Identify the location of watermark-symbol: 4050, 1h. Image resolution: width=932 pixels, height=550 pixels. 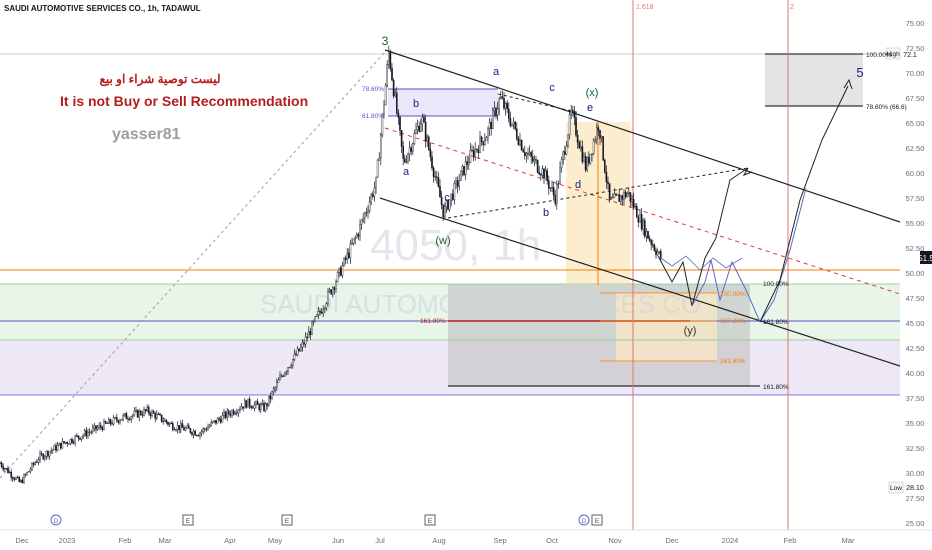
(455, 245).